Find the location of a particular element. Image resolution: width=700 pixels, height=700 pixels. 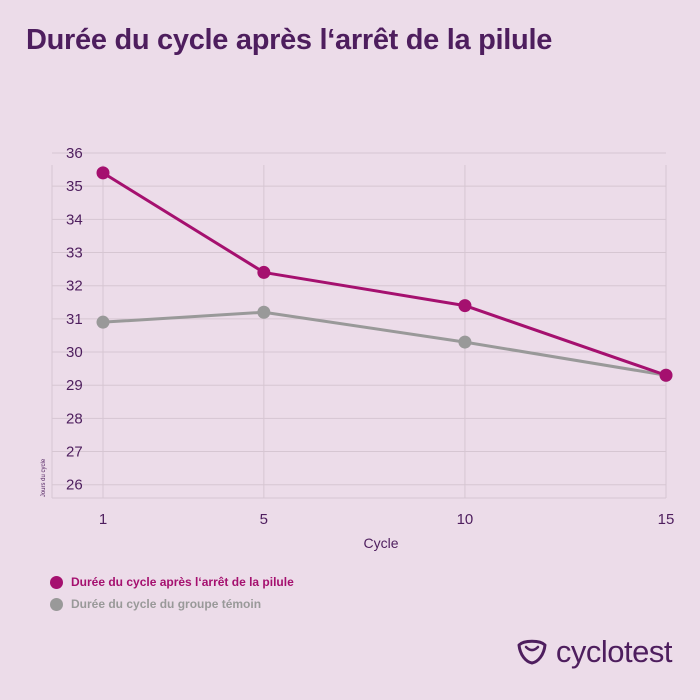

brand-logo: cyclotest is located at coordinates (594, 652).